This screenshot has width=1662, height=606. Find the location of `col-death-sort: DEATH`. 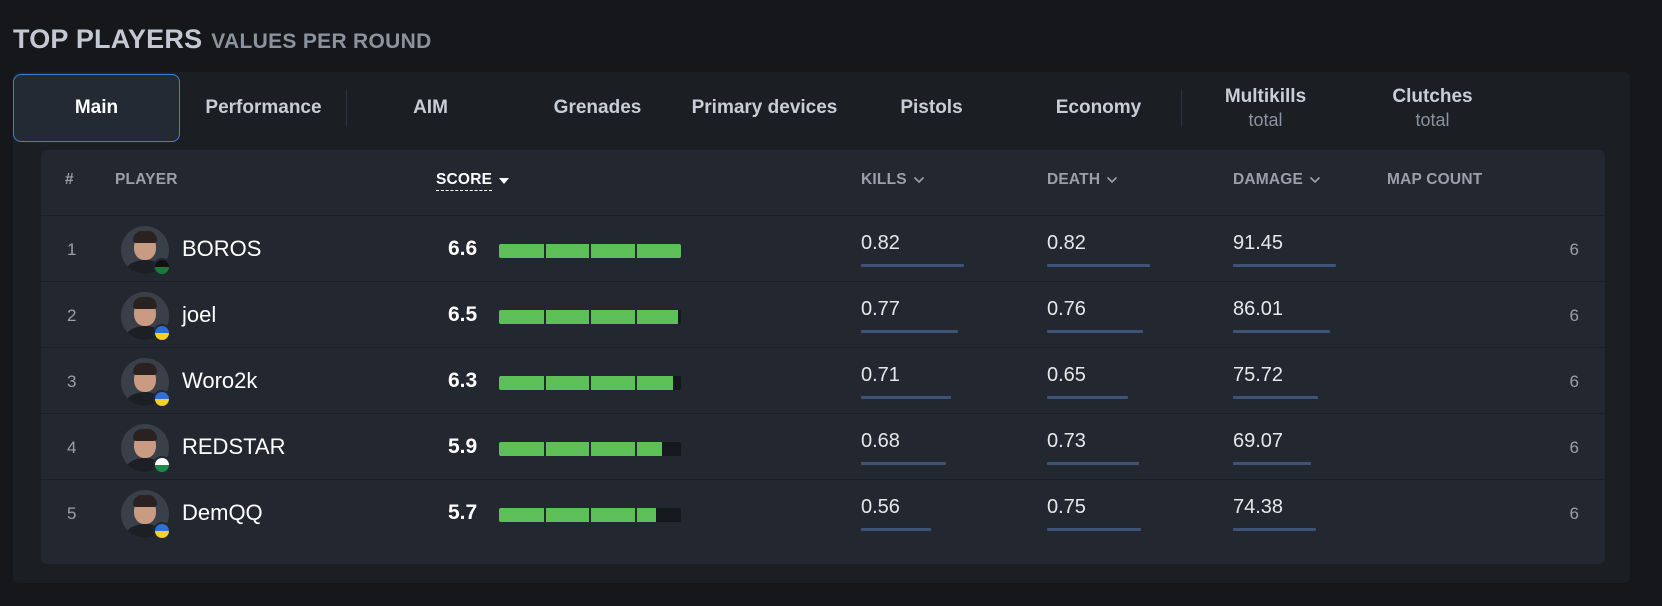

col-death-sort: DEATH is located at coordinates (1082, 180).